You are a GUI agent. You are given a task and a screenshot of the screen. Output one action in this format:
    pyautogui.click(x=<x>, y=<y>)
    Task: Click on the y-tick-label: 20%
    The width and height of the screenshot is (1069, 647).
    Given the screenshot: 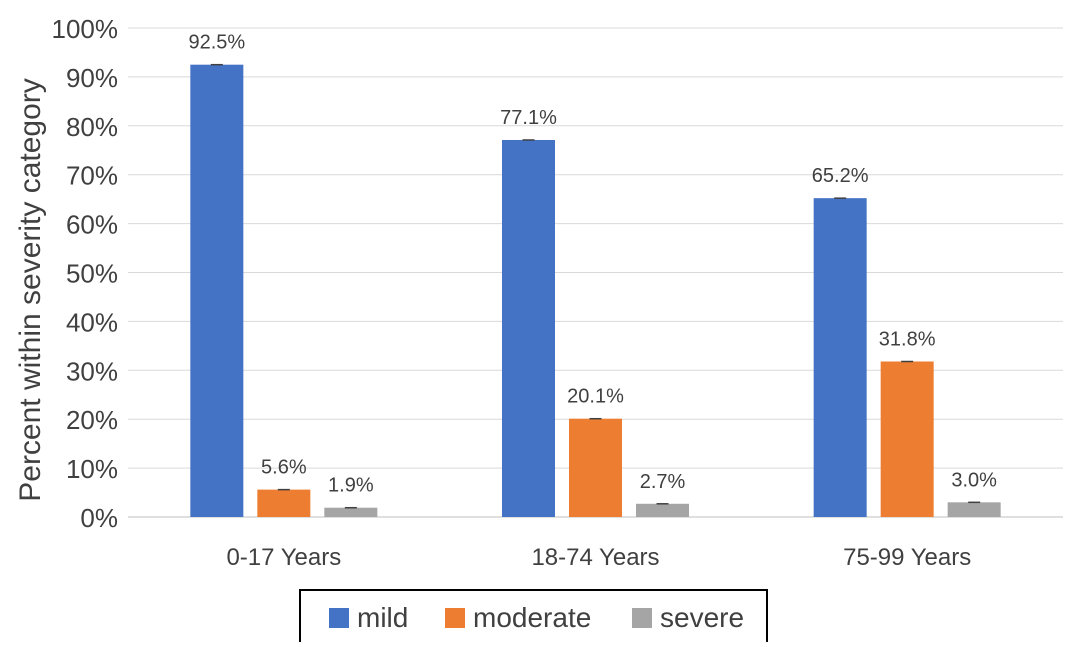 What is the action you would take?
    pyautogui.click(x=92, y=420)
    